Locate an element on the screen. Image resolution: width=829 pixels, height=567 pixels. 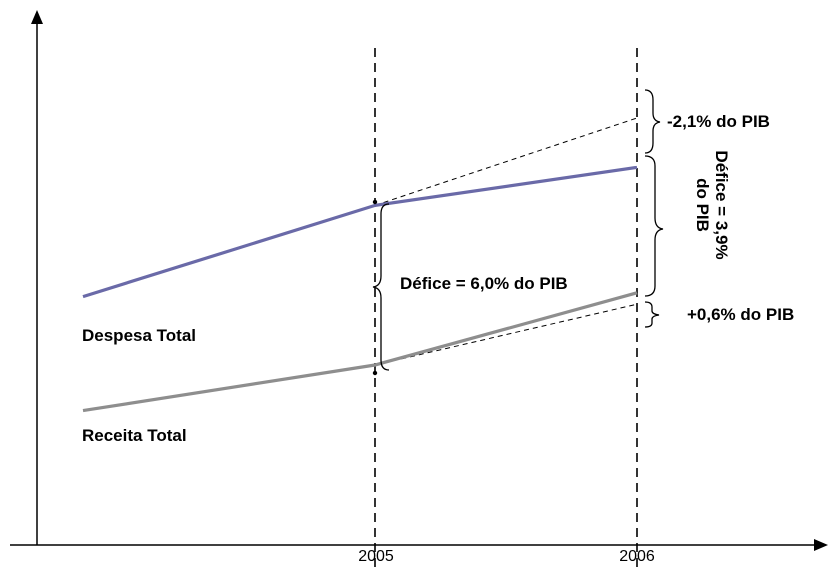
brace-revenue-delta is located at coordinates (652, 314).